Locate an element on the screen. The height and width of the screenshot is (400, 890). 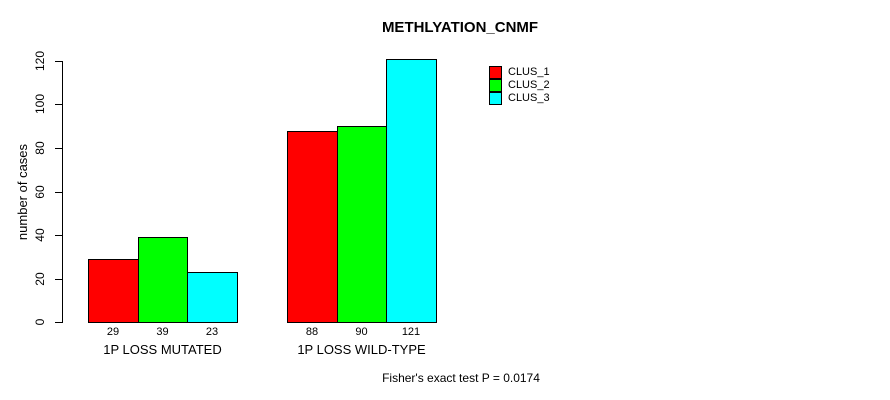
legend-label: CLUS_3 is located at coordinates (529, 98).